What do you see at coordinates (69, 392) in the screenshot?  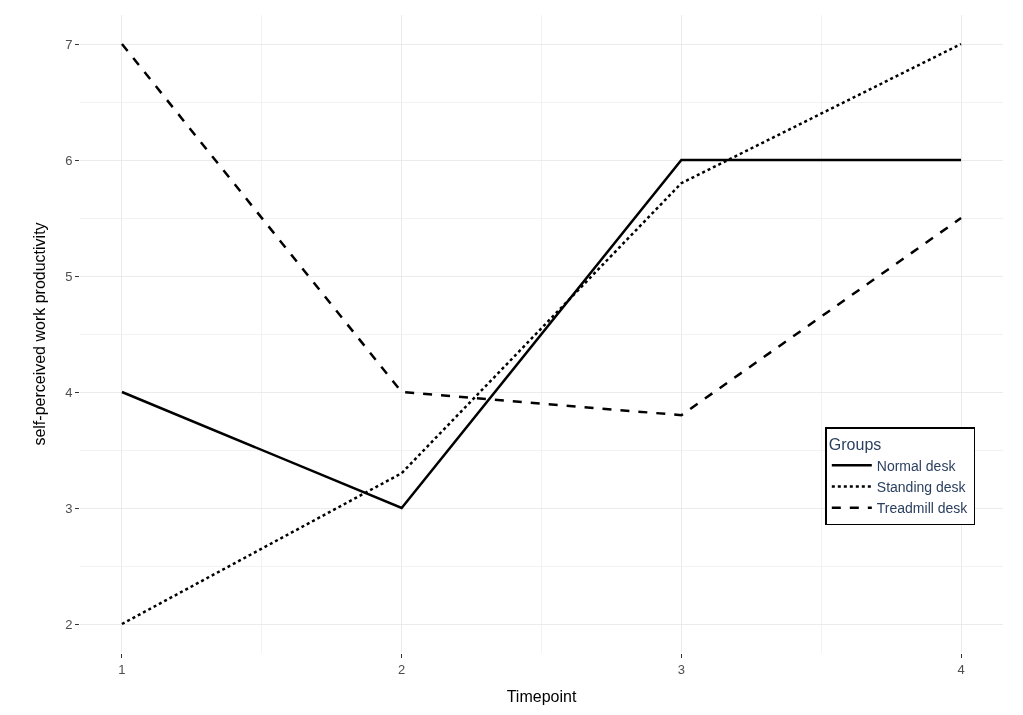 I see `y-tick-label: 4` at bounding box center [69, 392].